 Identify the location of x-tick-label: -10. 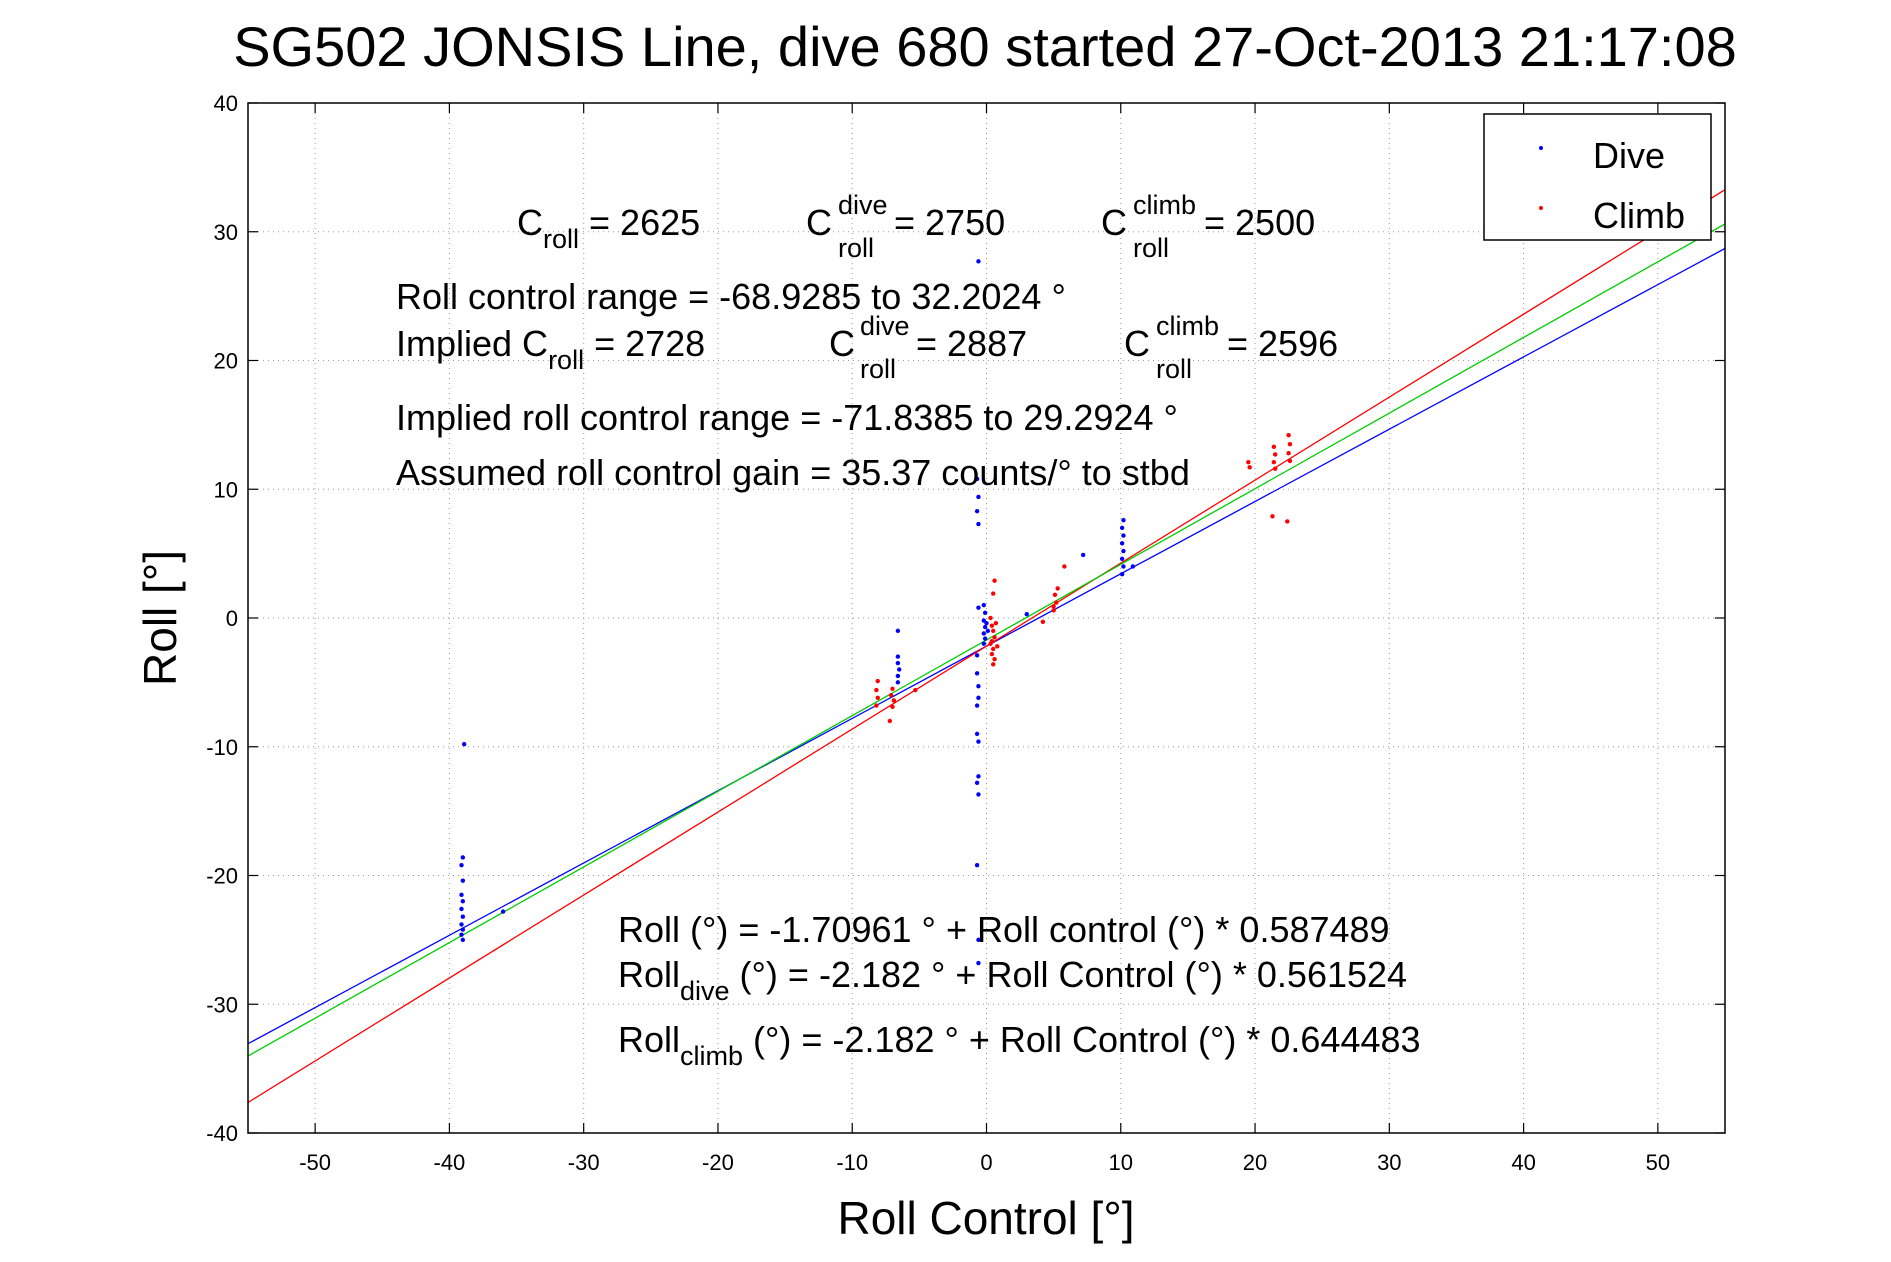
(852, 1162).